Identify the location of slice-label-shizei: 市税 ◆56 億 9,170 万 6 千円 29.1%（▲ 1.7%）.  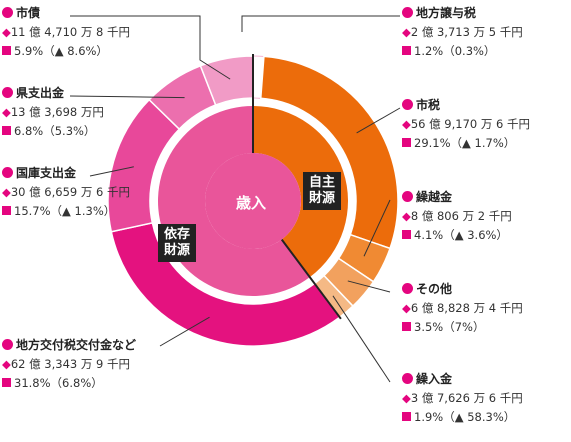
(466, 124).